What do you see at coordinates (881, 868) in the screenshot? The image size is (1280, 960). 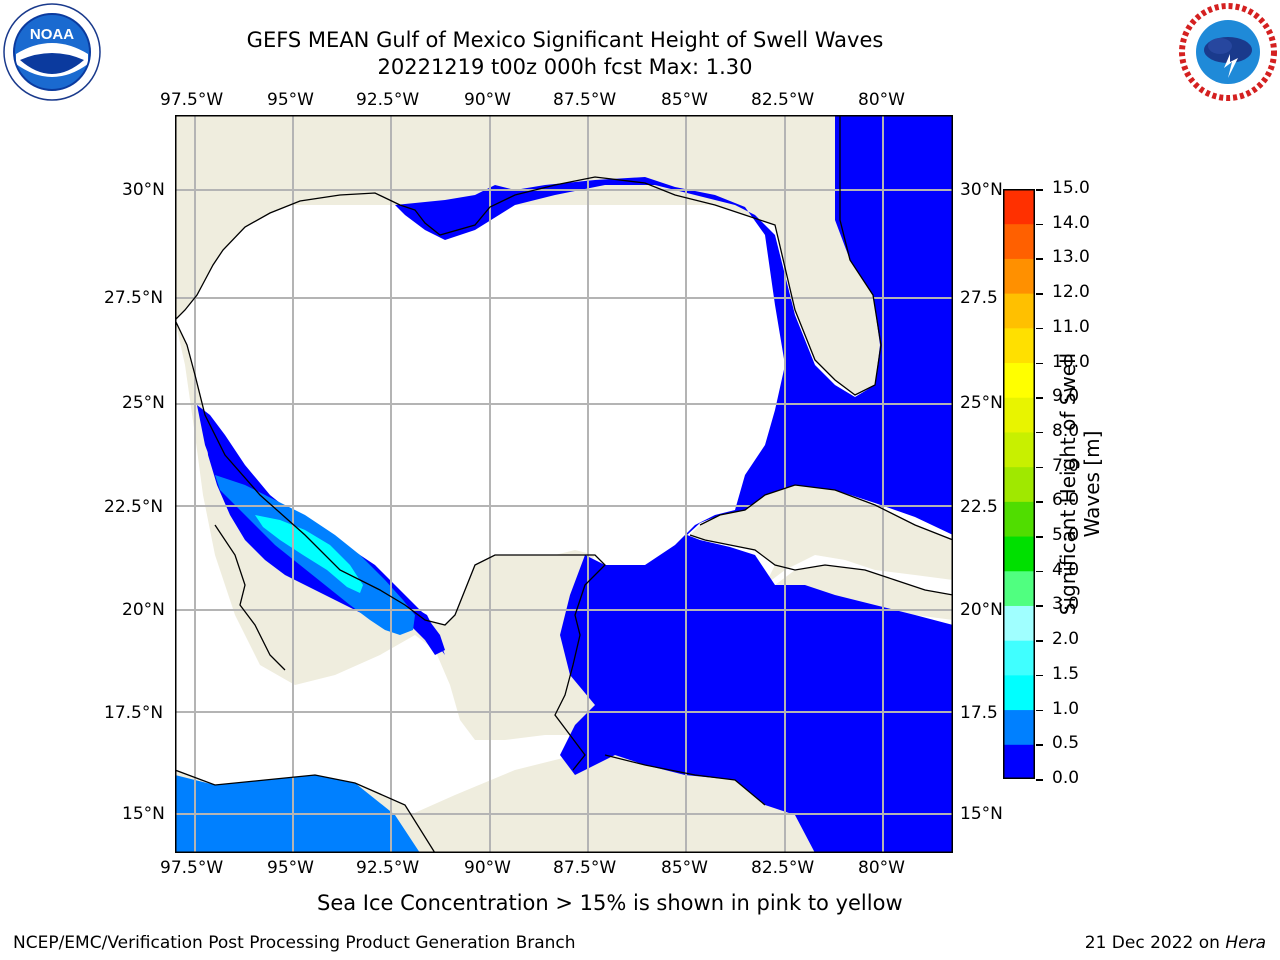 I see `lon-label-bottom-7: 80°W` at bounding box center [881, 868].